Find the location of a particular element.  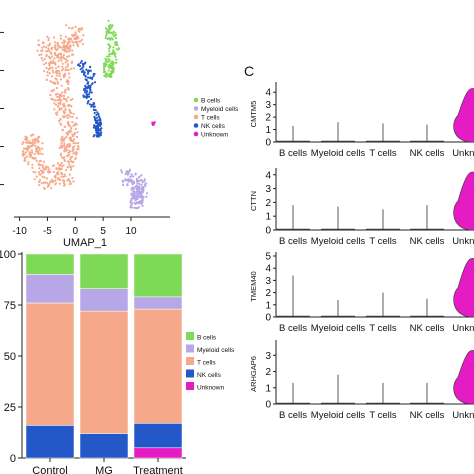

bar-y-tick-label: 75 is located at coordinates (10, 306).